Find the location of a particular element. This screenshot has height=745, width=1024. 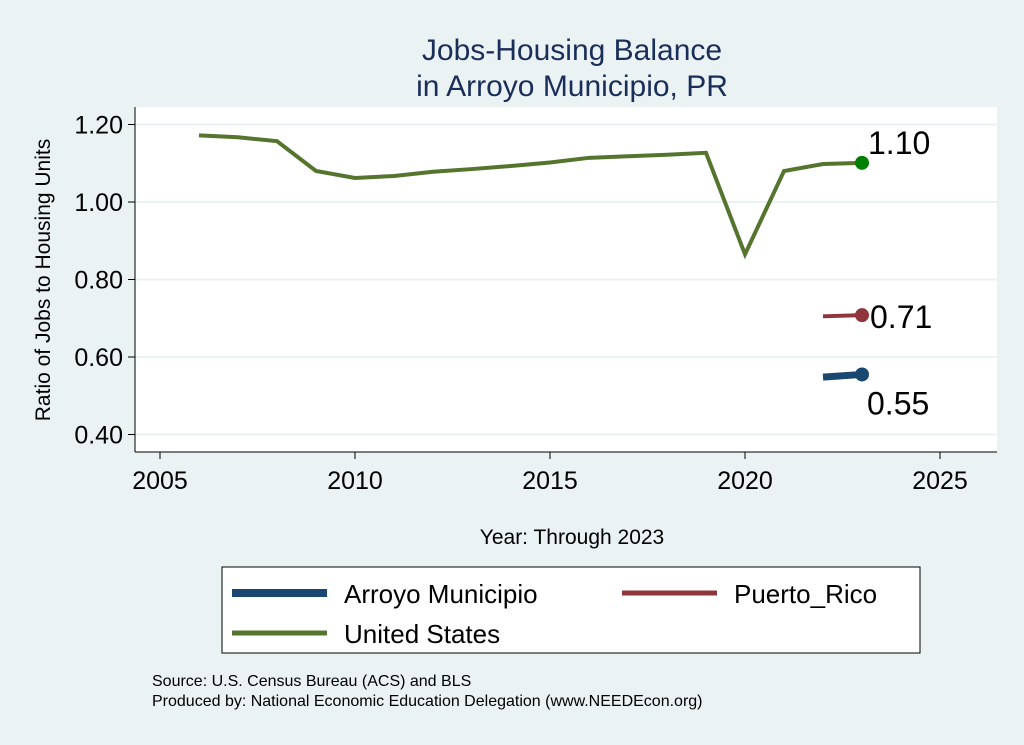

series-line-united-states is located at coordinates (530, 196).